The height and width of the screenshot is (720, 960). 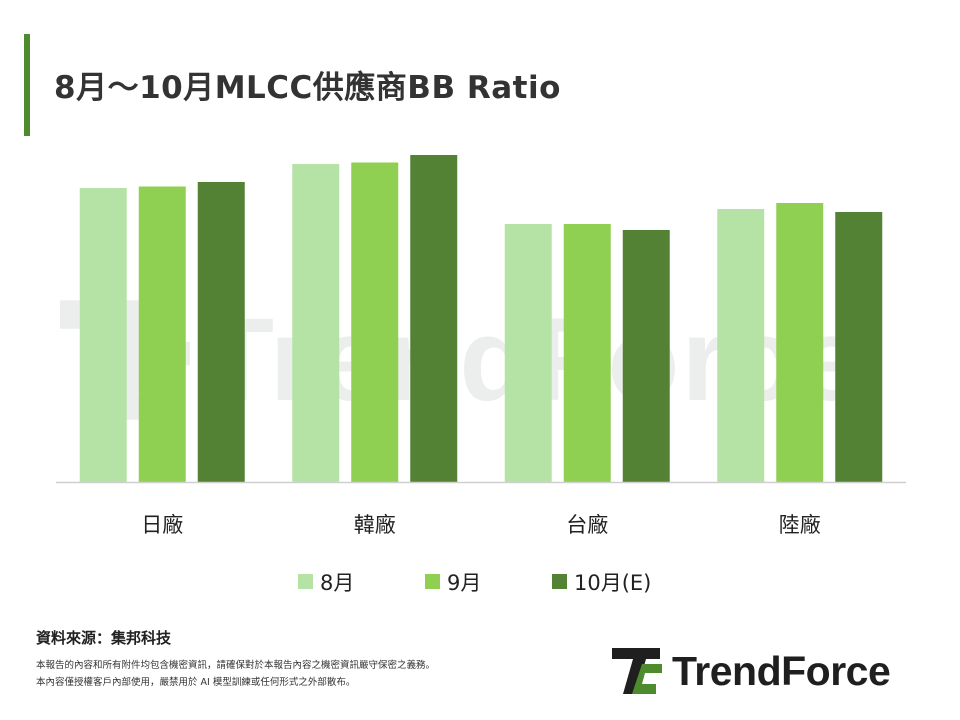 I want to click on legend-label-1: 8月, so click(x=337, y=583).